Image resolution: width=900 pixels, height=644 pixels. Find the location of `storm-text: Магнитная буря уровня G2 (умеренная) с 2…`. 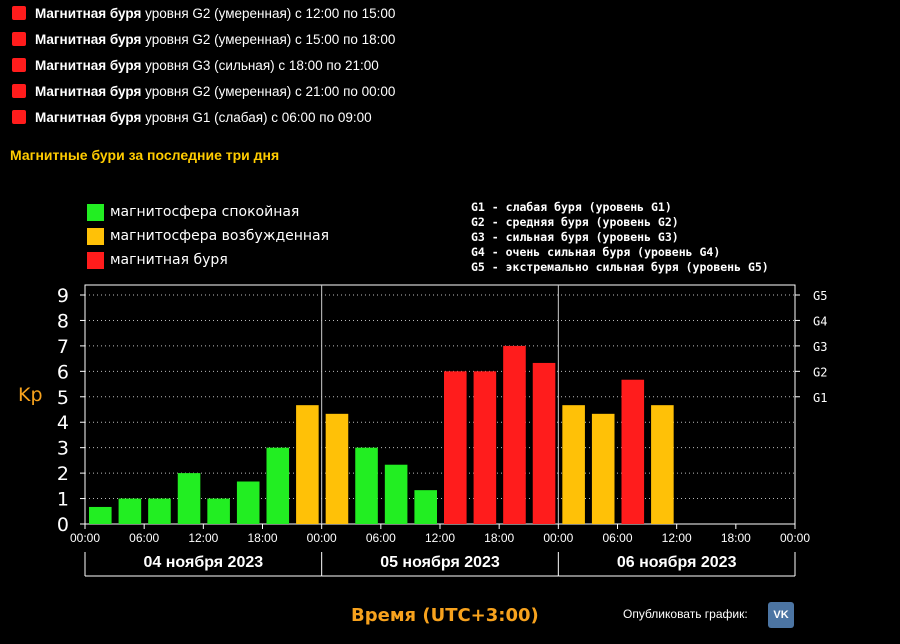

storm-text: Магнитная буря уровня G2 (умеренная) с 2… is located at coordinates (215, 91).